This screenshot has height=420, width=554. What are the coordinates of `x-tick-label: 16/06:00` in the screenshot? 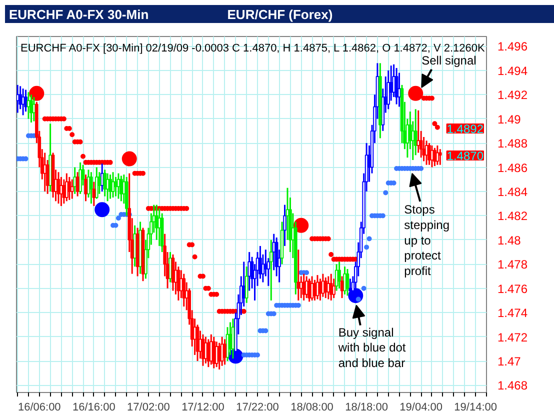 It's located at (39, 408).